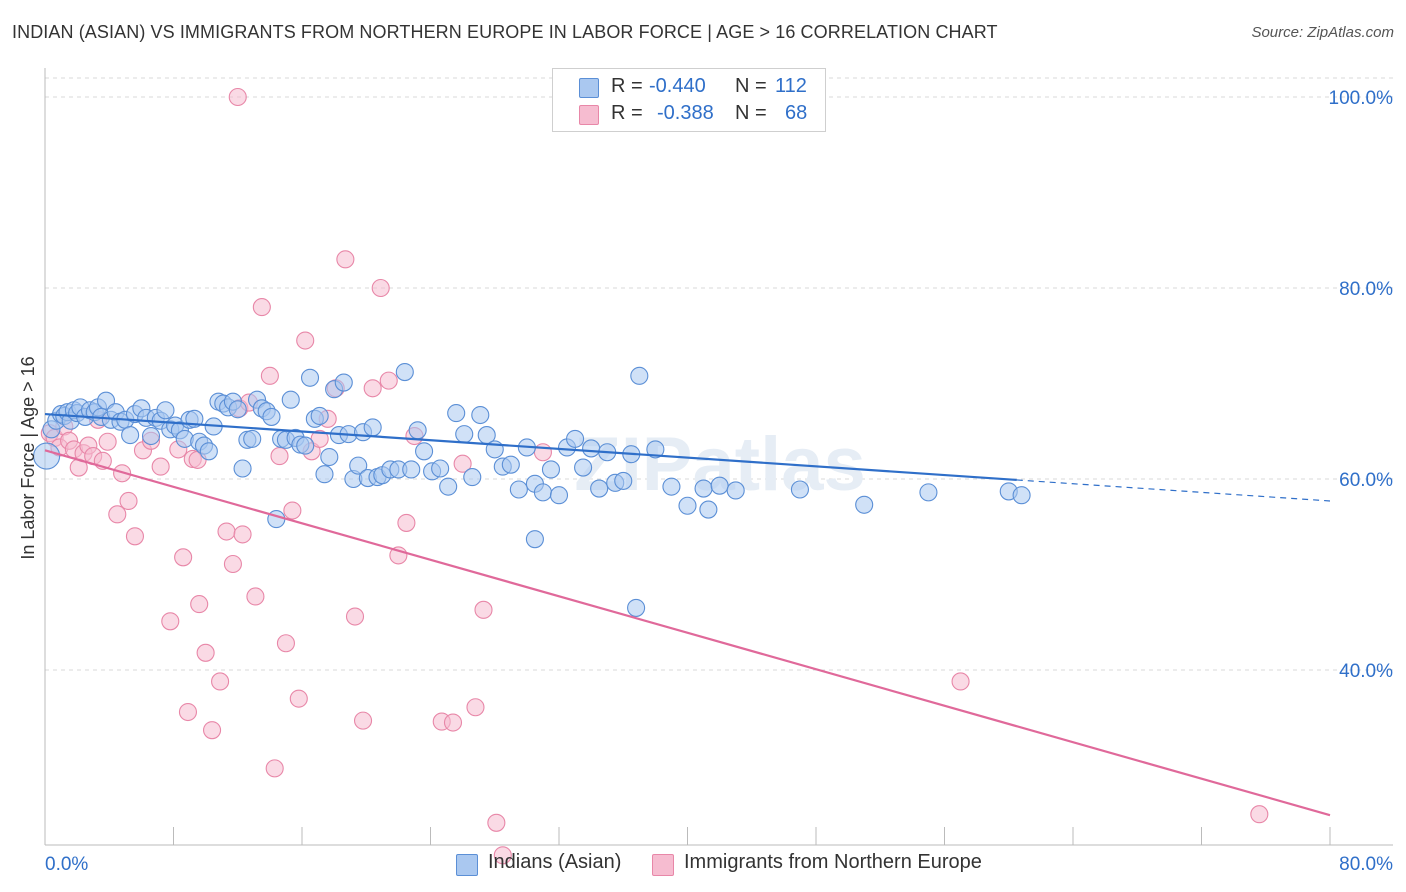 The width and height of the screenshot is (1406, 892). I want to click on x-tick-label: 0.0%, so click(66, 864).